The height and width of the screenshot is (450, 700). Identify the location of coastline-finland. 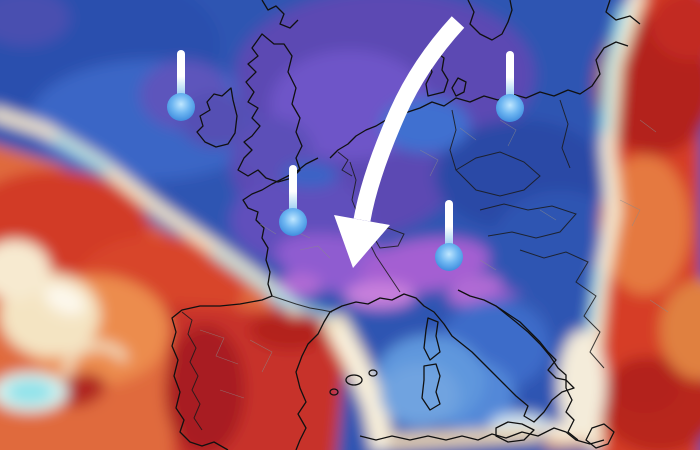
(623, 12).